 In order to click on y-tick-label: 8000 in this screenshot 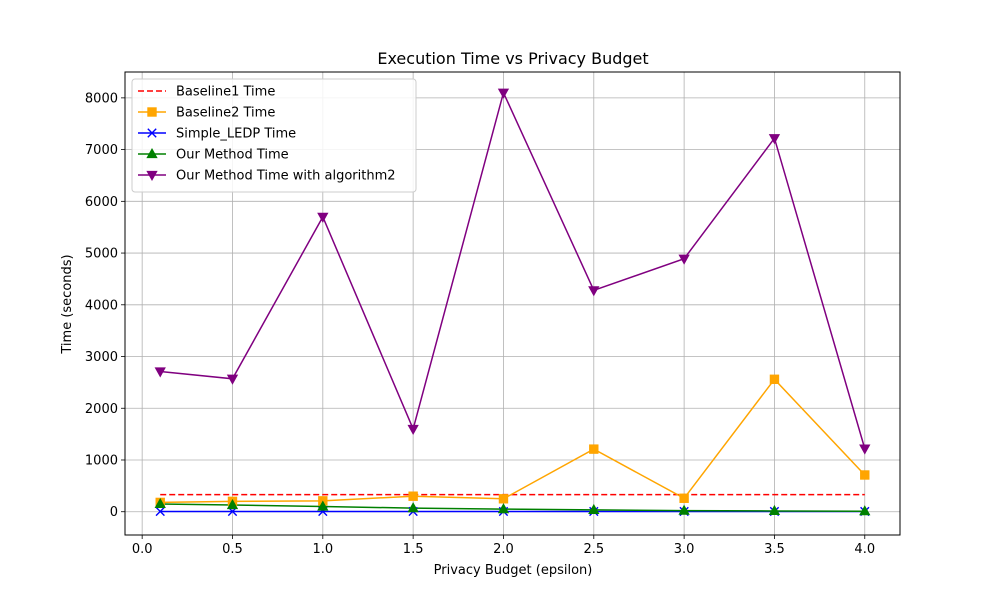, I will do `click(101, 98)`.